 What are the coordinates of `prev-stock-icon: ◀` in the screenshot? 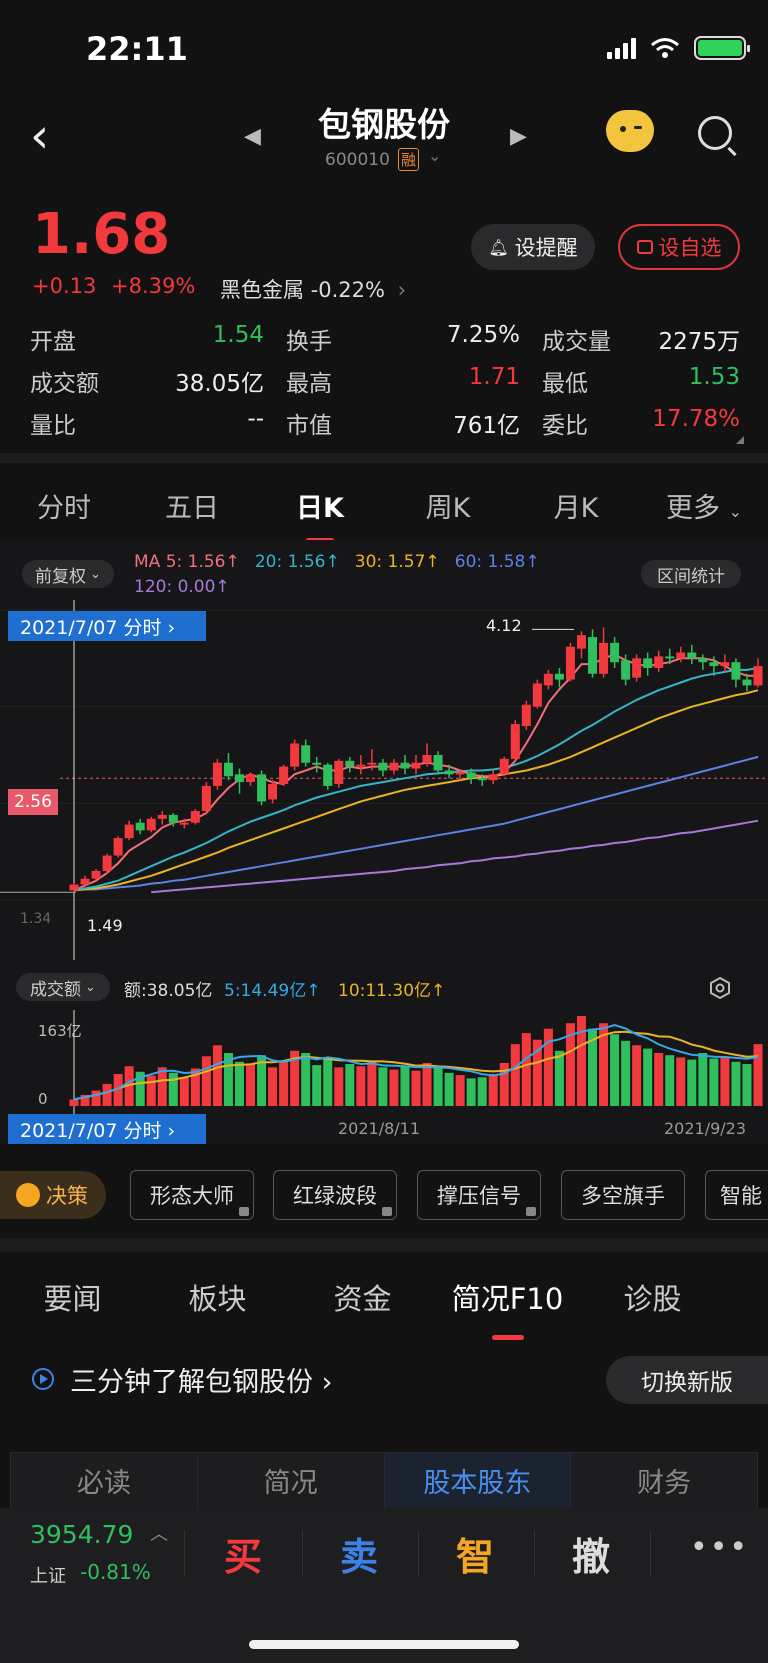 It's located at (252, 136).